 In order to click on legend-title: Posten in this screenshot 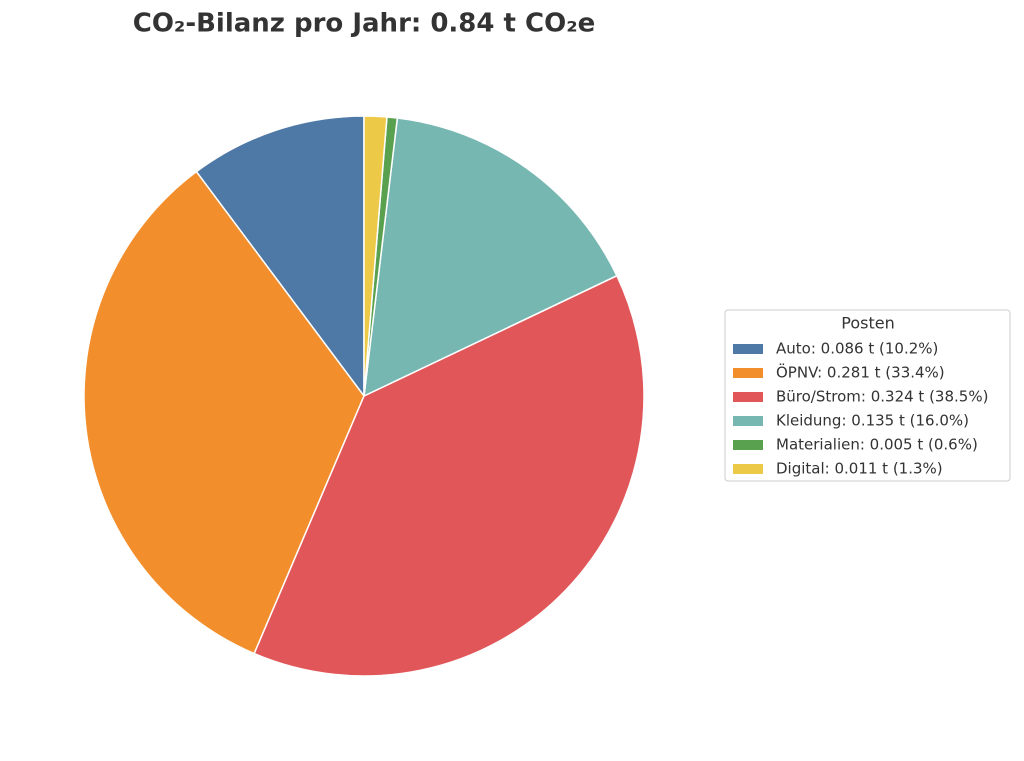, I will do `click(867, 323)`.